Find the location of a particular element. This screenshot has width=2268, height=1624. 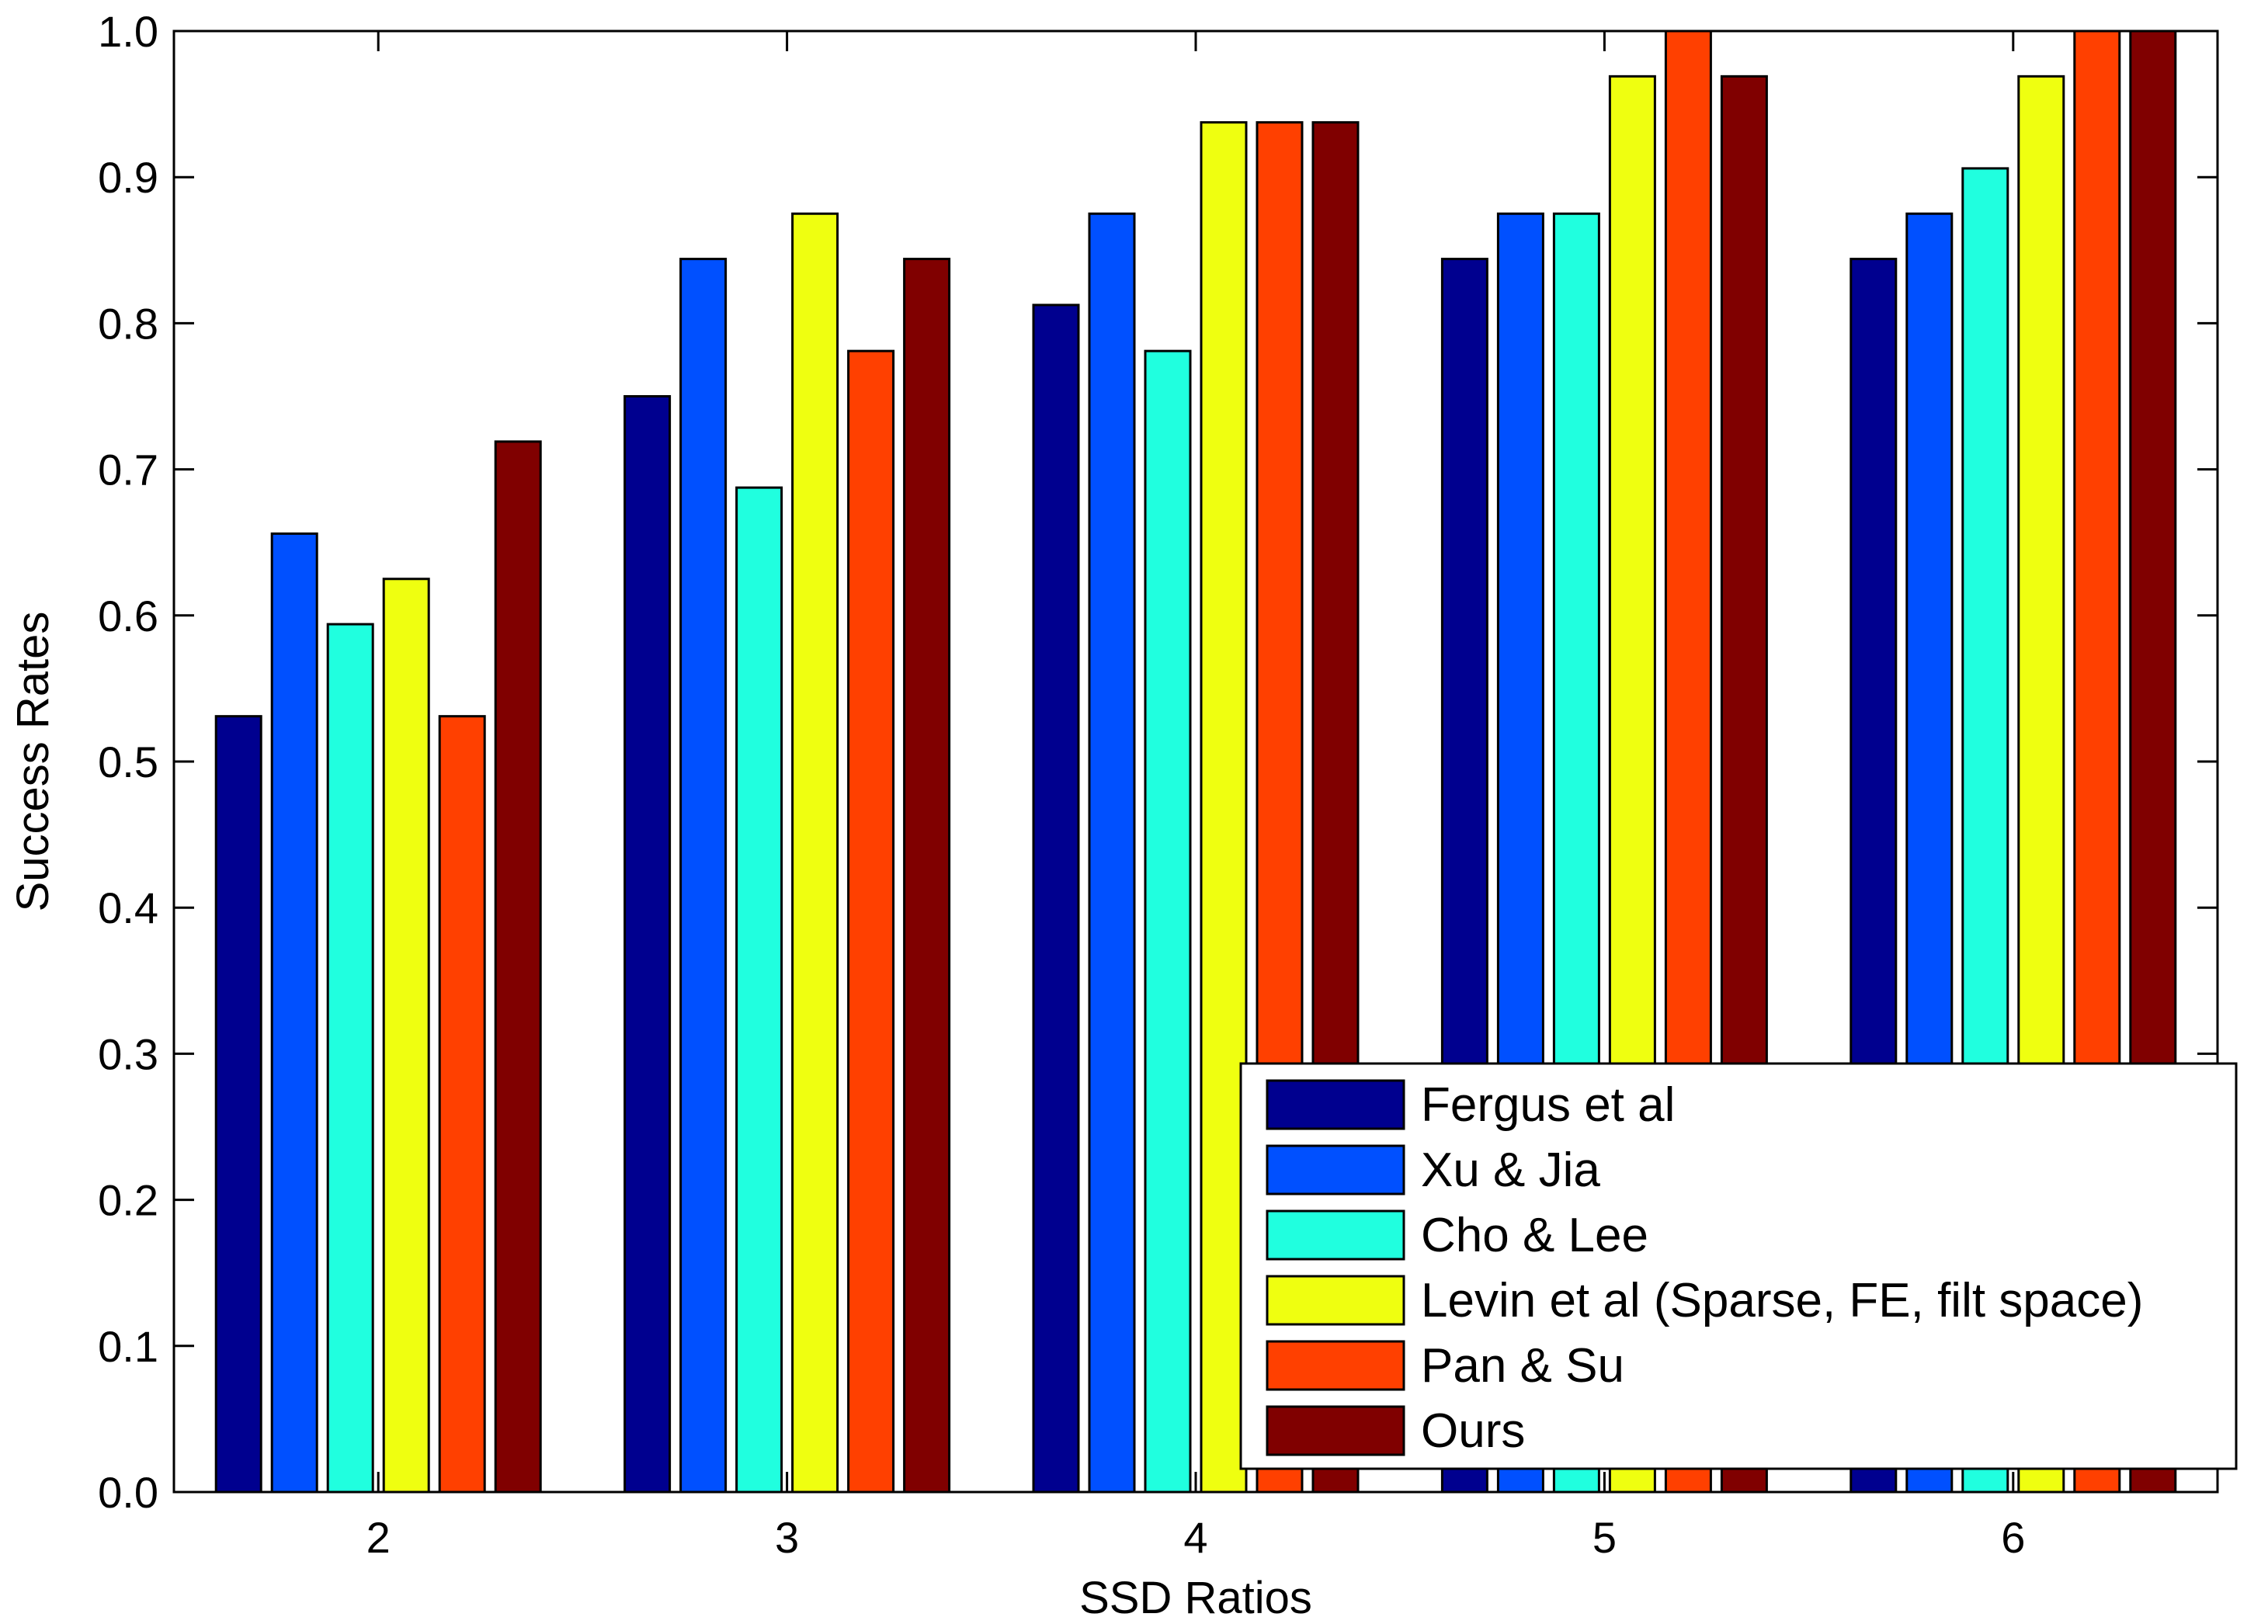

x-tick-label: 3 is located at coordinates (787, 1537).